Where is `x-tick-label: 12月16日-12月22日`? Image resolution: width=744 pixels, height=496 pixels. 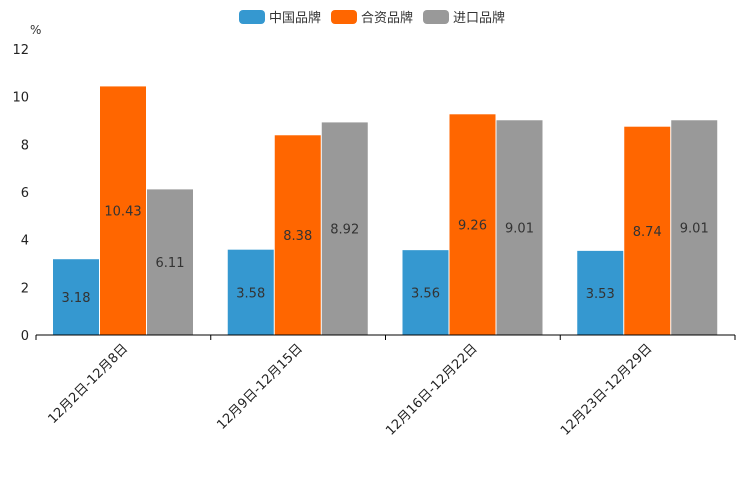
x-tick-label: 12月16日-12月22日 is located at coordinates (431, 389).